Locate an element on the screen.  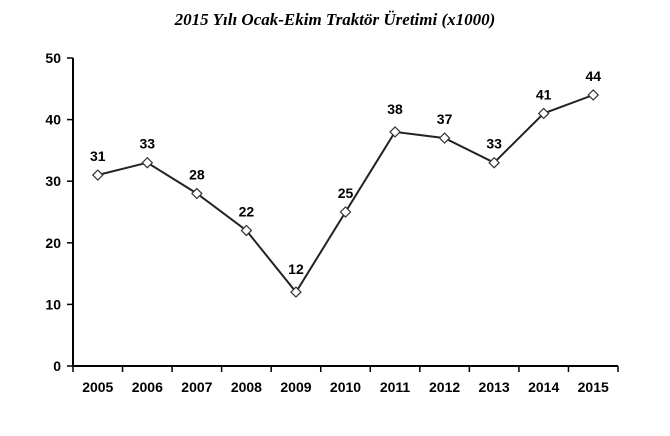
data-label: 25 is located at coordinates (346, 193).